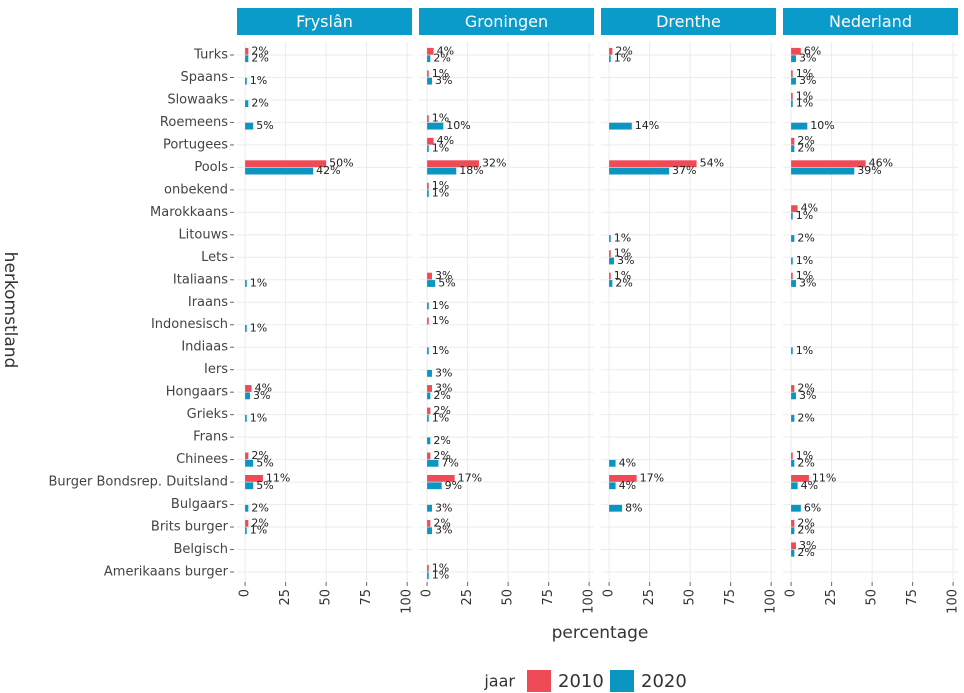 This screenshot has width=964, height=693. I want to click on facet-title: Drenthe, so click(688, 21).